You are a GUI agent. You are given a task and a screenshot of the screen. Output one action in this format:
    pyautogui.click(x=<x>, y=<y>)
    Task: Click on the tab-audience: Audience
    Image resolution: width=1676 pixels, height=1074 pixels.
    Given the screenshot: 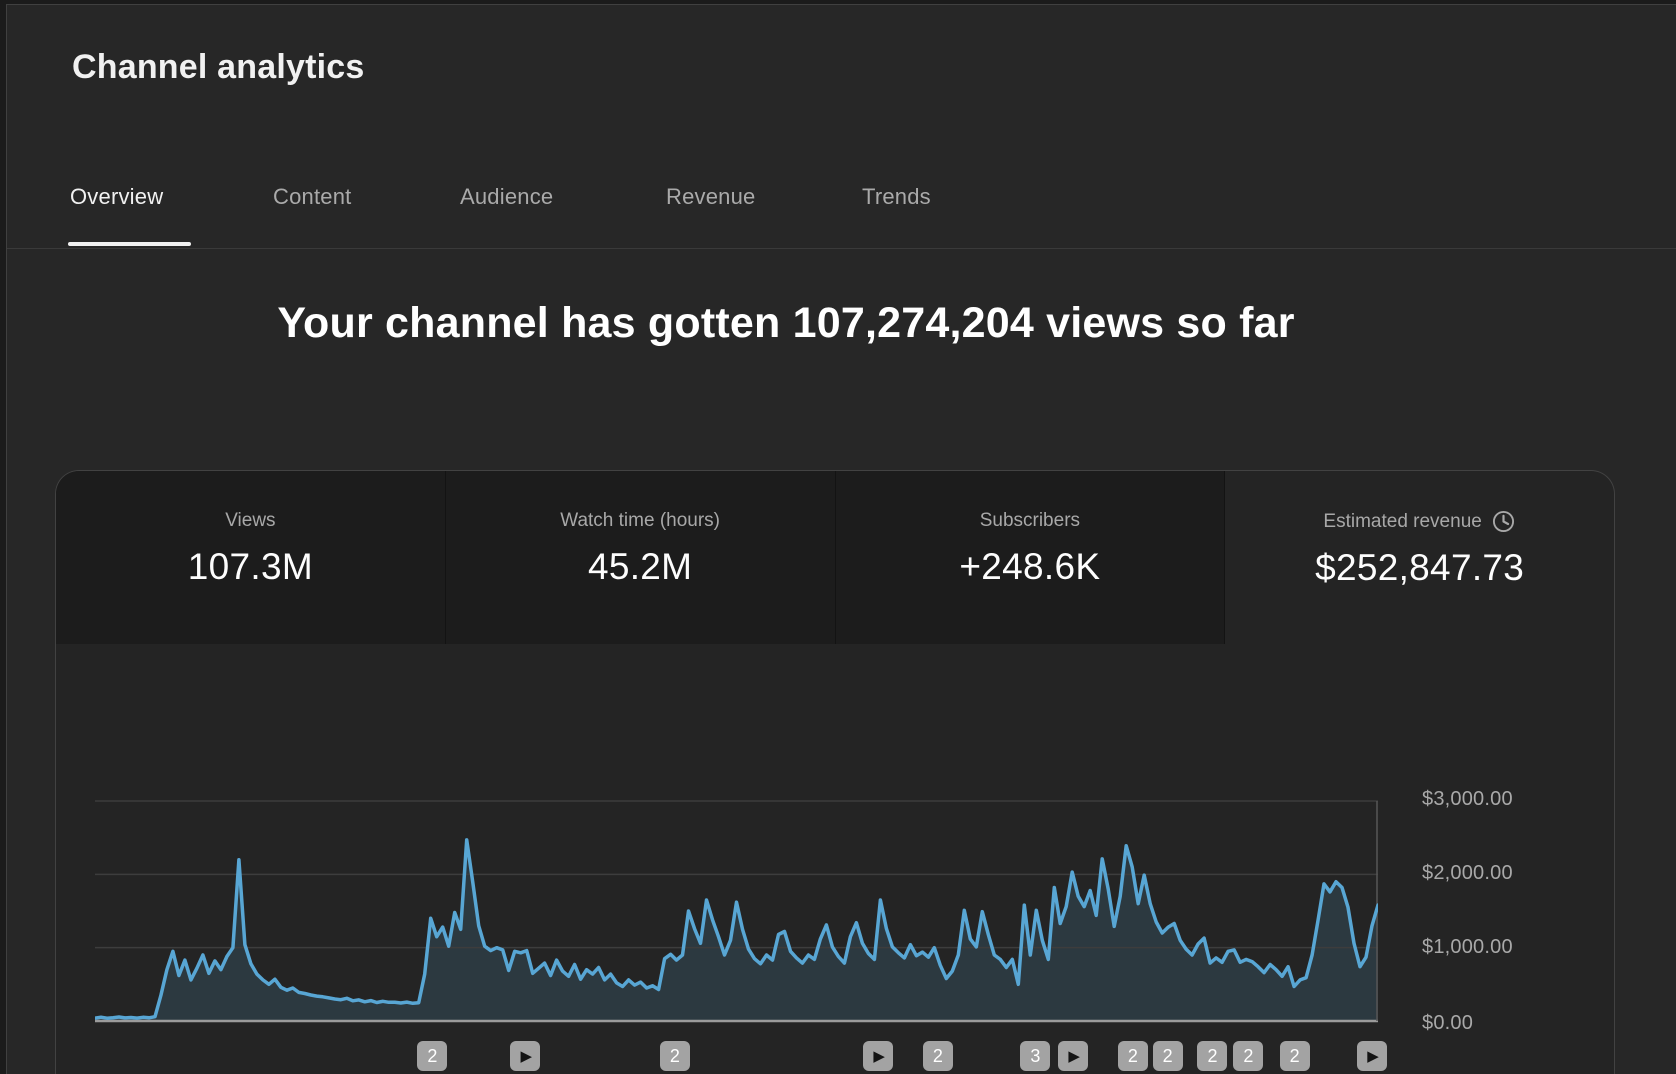 What is the action you would take?
    pyautogui.click(x=507, y=196)
    